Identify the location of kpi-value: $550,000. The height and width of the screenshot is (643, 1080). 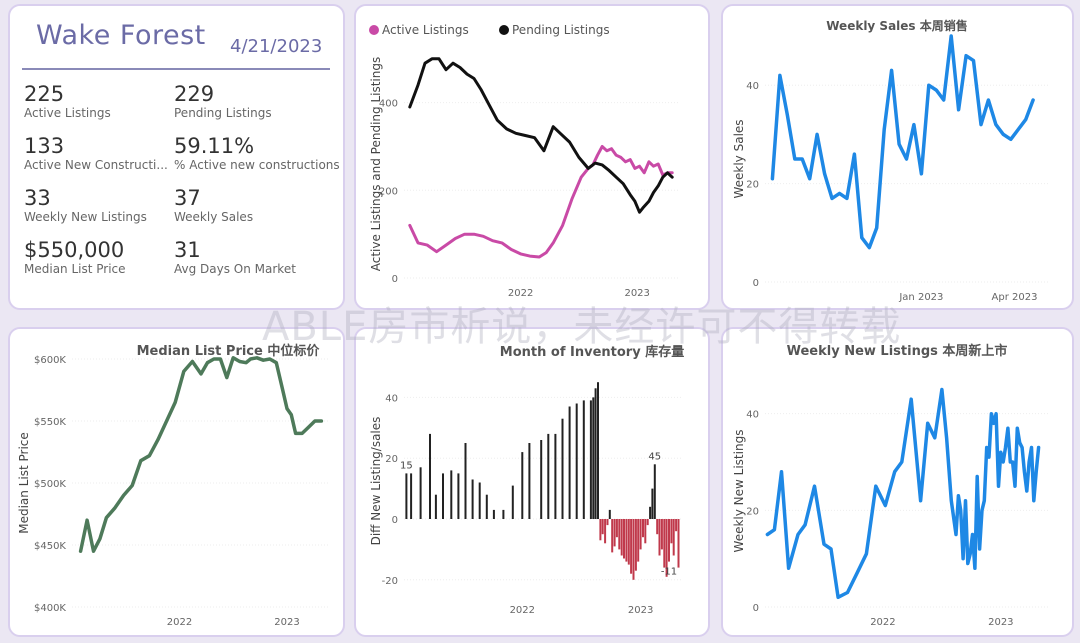
(74, 250).